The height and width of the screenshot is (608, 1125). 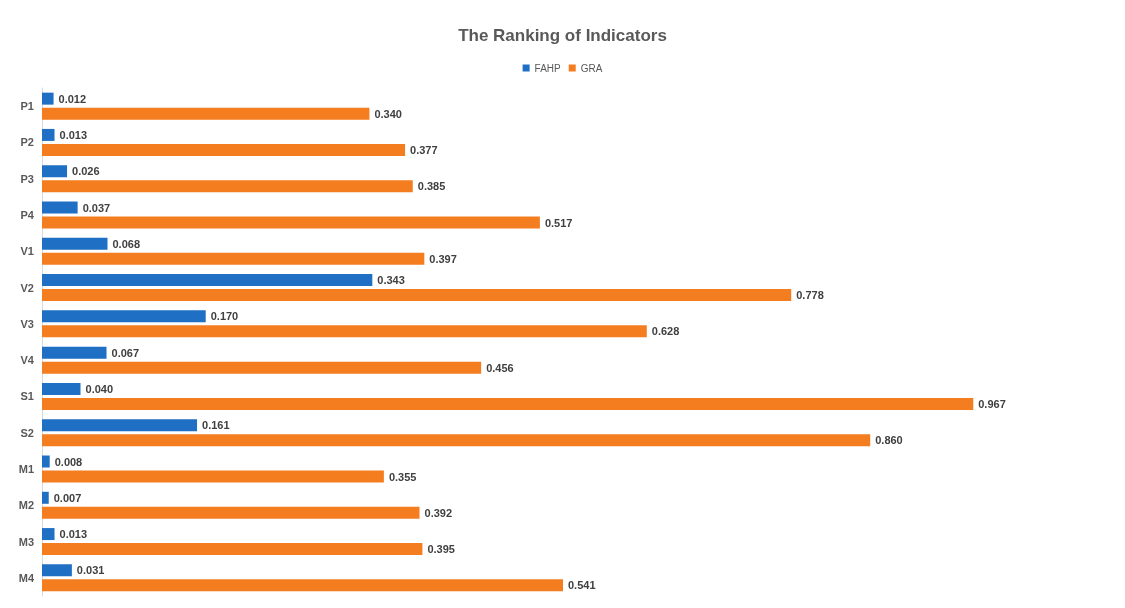 What do you see at coordinates (99, 388) in the screenshot?
I see `data-label: 0.040` at bounding box center [99, 388].